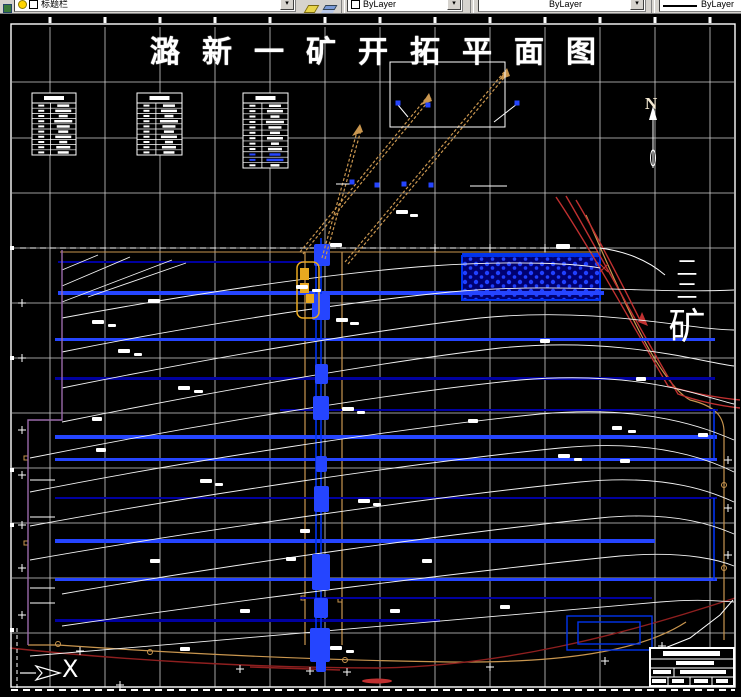 Image resolution: width=741 pixels, height=697 pixels. What do you see at coordinates (357, 130) in the screenshot?
I see `inclined-shaft-arrowhead` at bounding box center [357, 130].